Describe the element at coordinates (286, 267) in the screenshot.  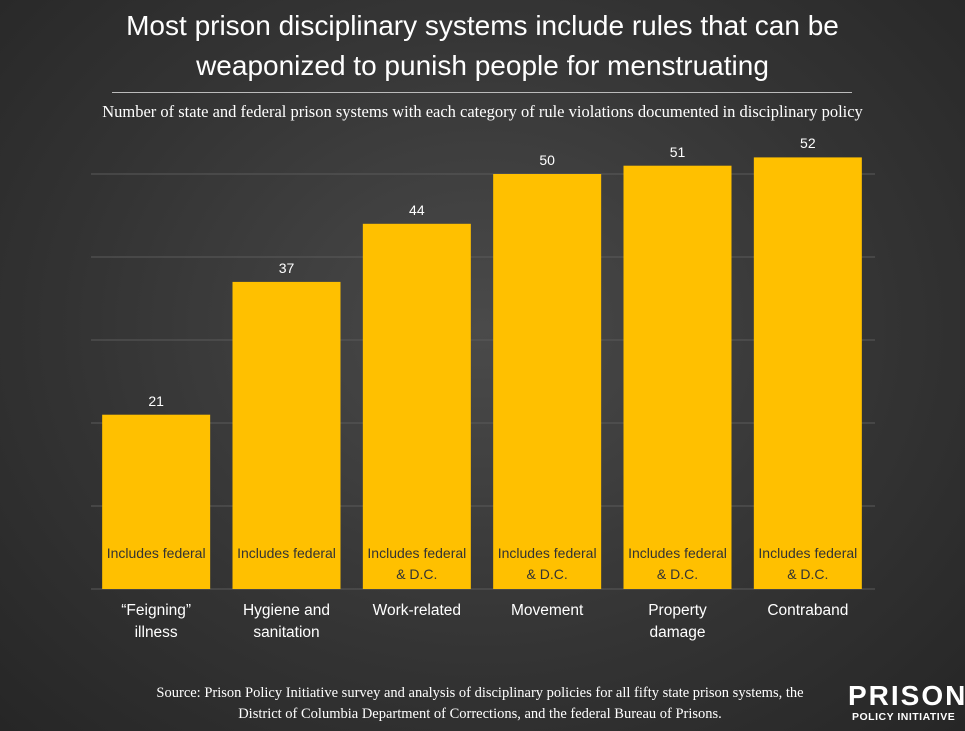
I see `value-label: 37` at that location.